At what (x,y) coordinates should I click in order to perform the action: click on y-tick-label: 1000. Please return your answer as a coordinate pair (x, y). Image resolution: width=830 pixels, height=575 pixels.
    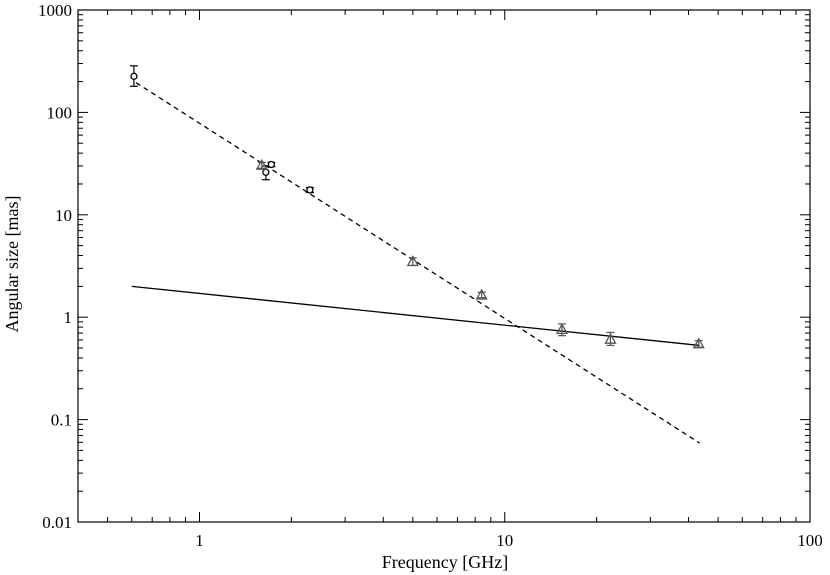
    Looking at the image, I should click on (55, 10).